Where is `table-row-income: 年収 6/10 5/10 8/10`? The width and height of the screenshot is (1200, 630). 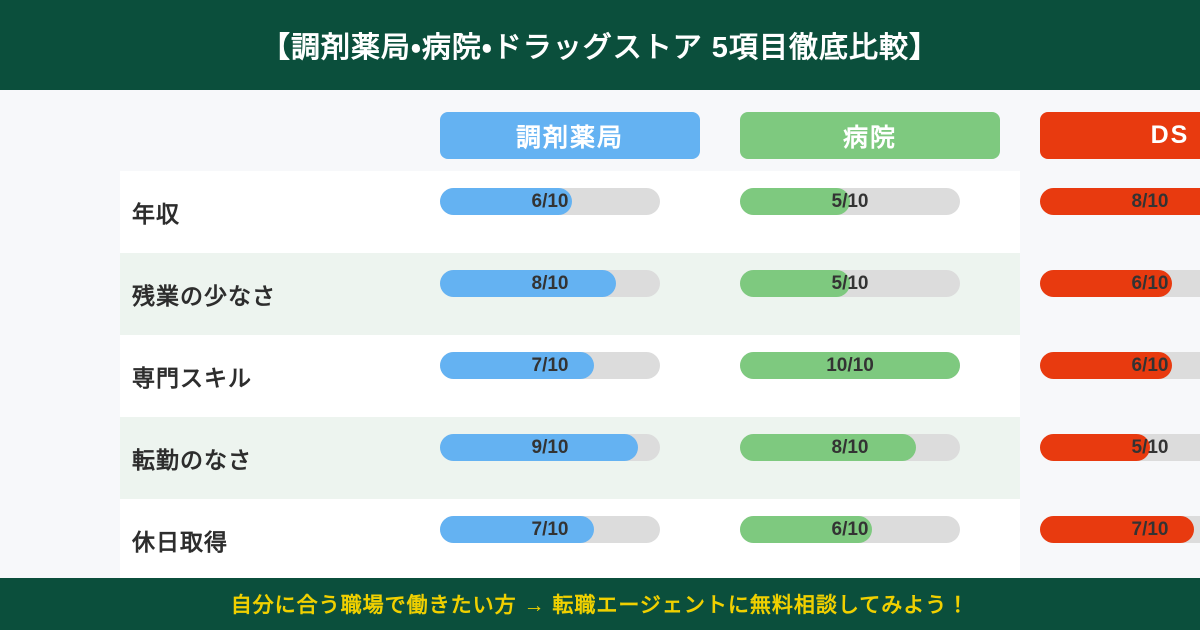
table-row-income: 年収 6/10 5/10 8/10 is located at coordinates (600, 212).